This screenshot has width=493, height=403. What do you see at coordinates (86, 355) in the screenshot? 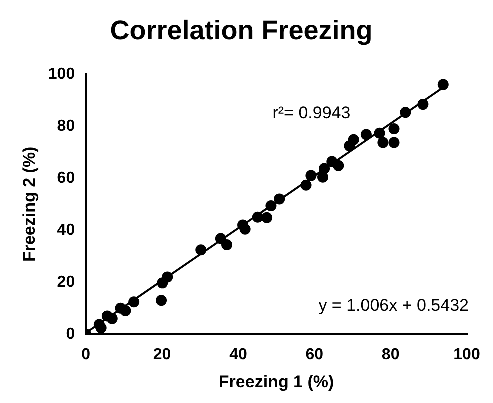
I see `x-tick-label: 0` at bounding box center [86, 355].